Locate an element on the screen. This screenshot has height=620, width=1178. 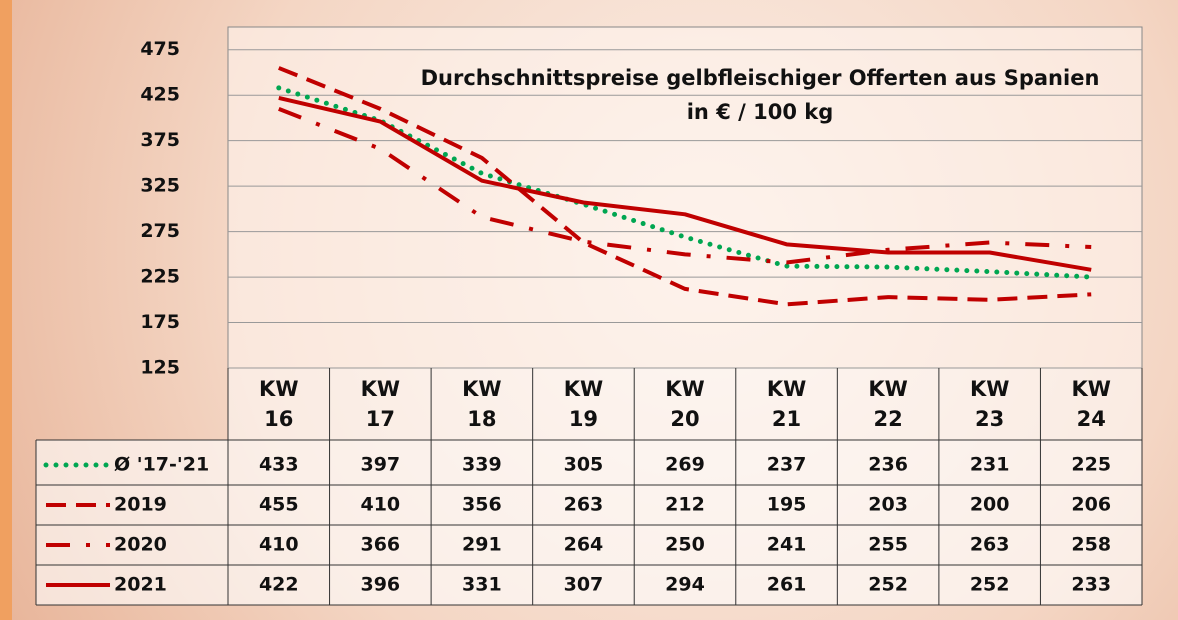
table-value: 206 is located at coordinates (1091, 505).